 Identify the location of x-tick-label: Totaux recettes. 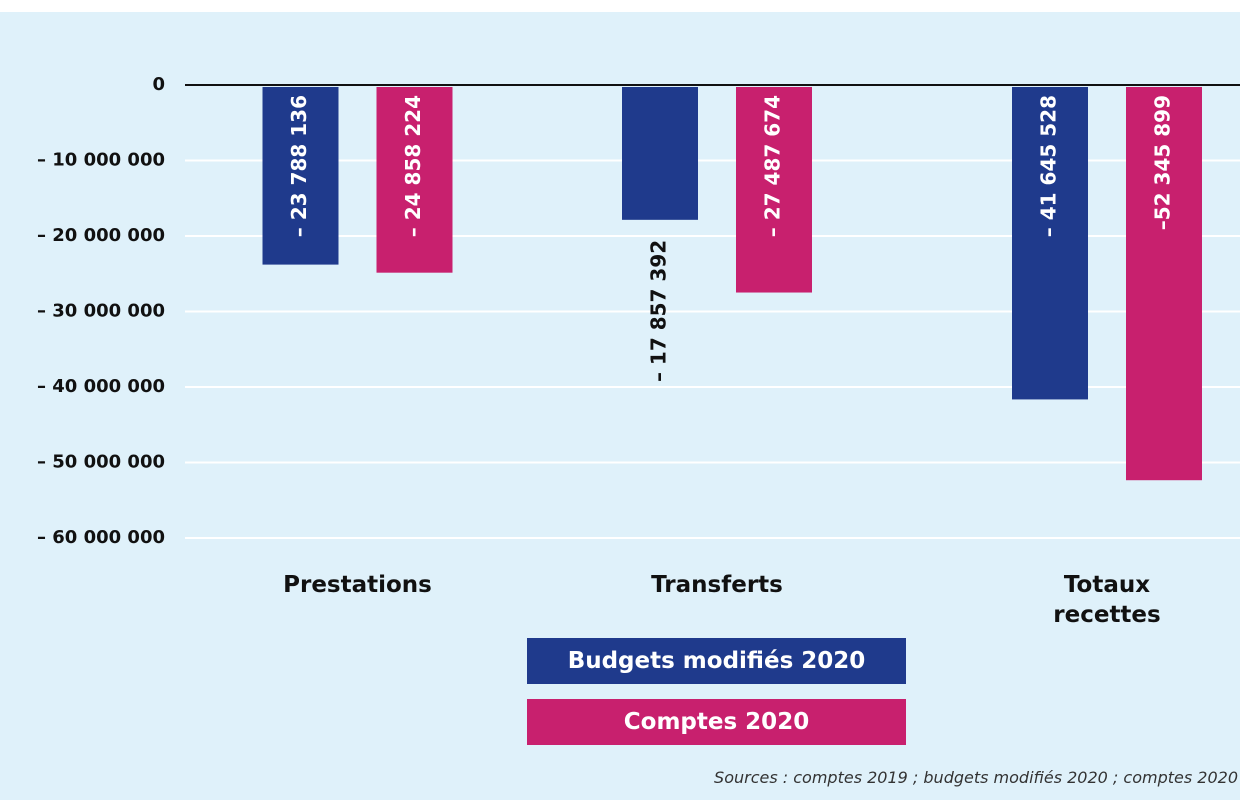
(1107, 600).